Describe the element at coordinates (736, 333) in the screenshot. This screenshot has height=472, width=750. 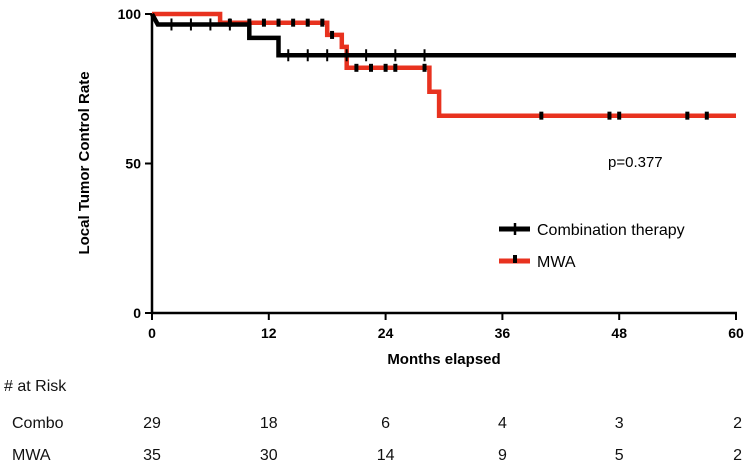
I see `x-tick-label: 60` at that location.